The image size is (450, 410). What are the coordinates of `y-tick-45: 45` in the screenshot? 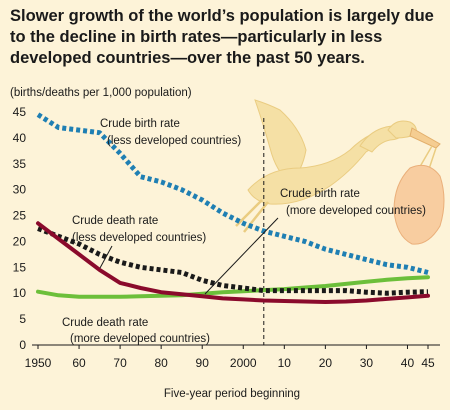 It's located at (20, 112).